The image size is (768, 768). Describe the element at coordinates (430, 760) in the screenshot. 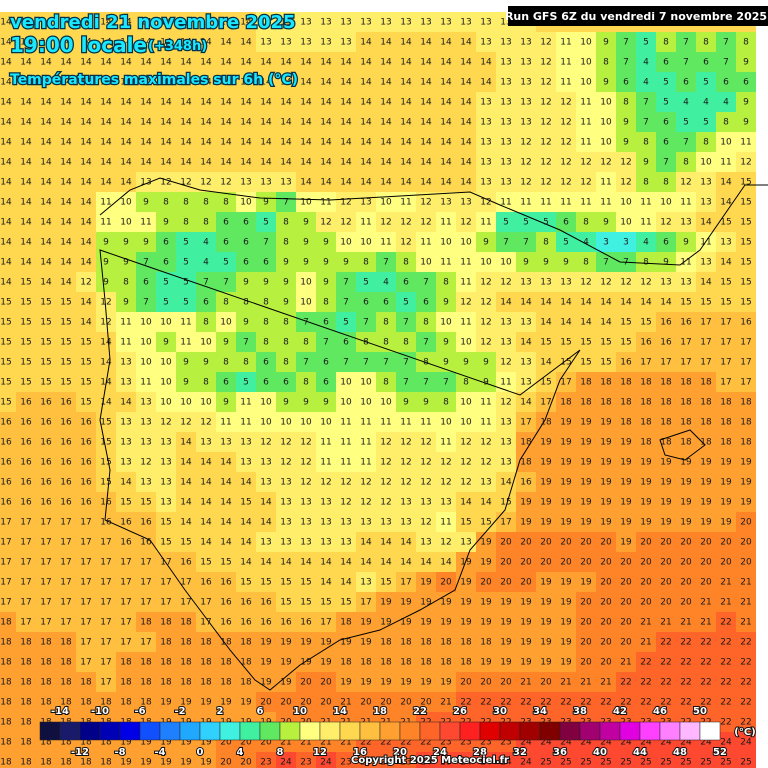

I see `copyright: Copyright 2025 Meteociel.fr` at that location.